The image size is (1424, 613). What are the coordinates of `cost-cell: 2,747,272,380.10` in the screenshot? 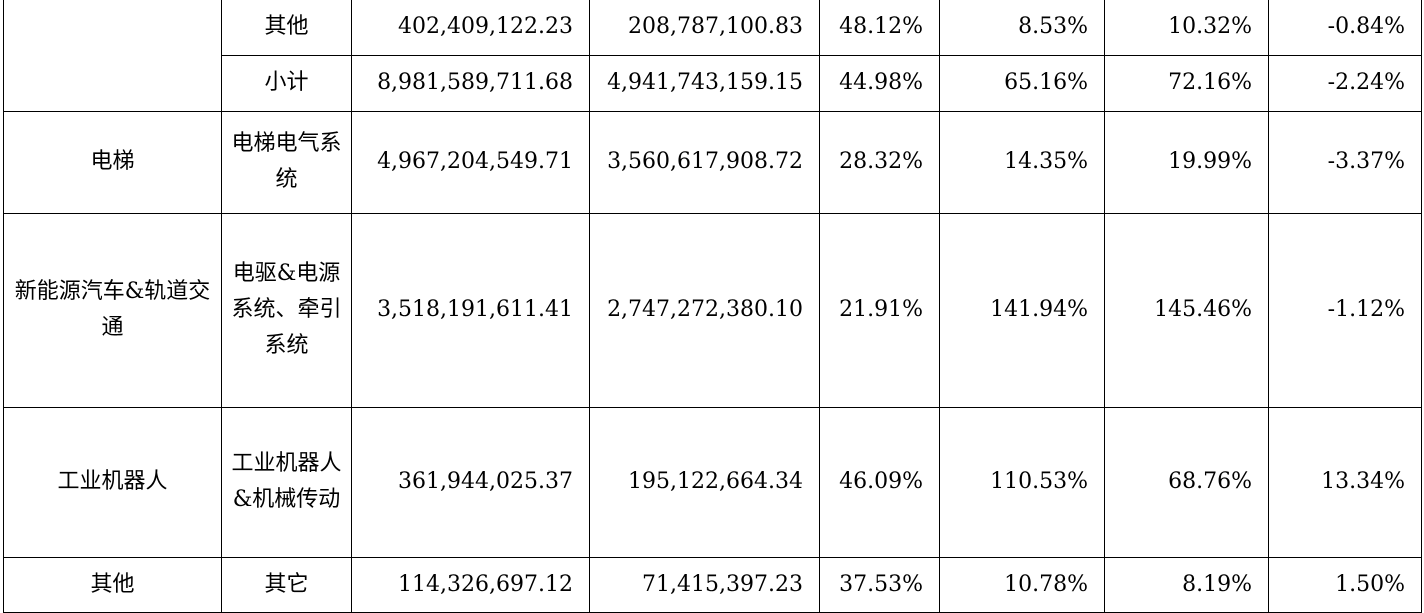 It's located at (704, 310).